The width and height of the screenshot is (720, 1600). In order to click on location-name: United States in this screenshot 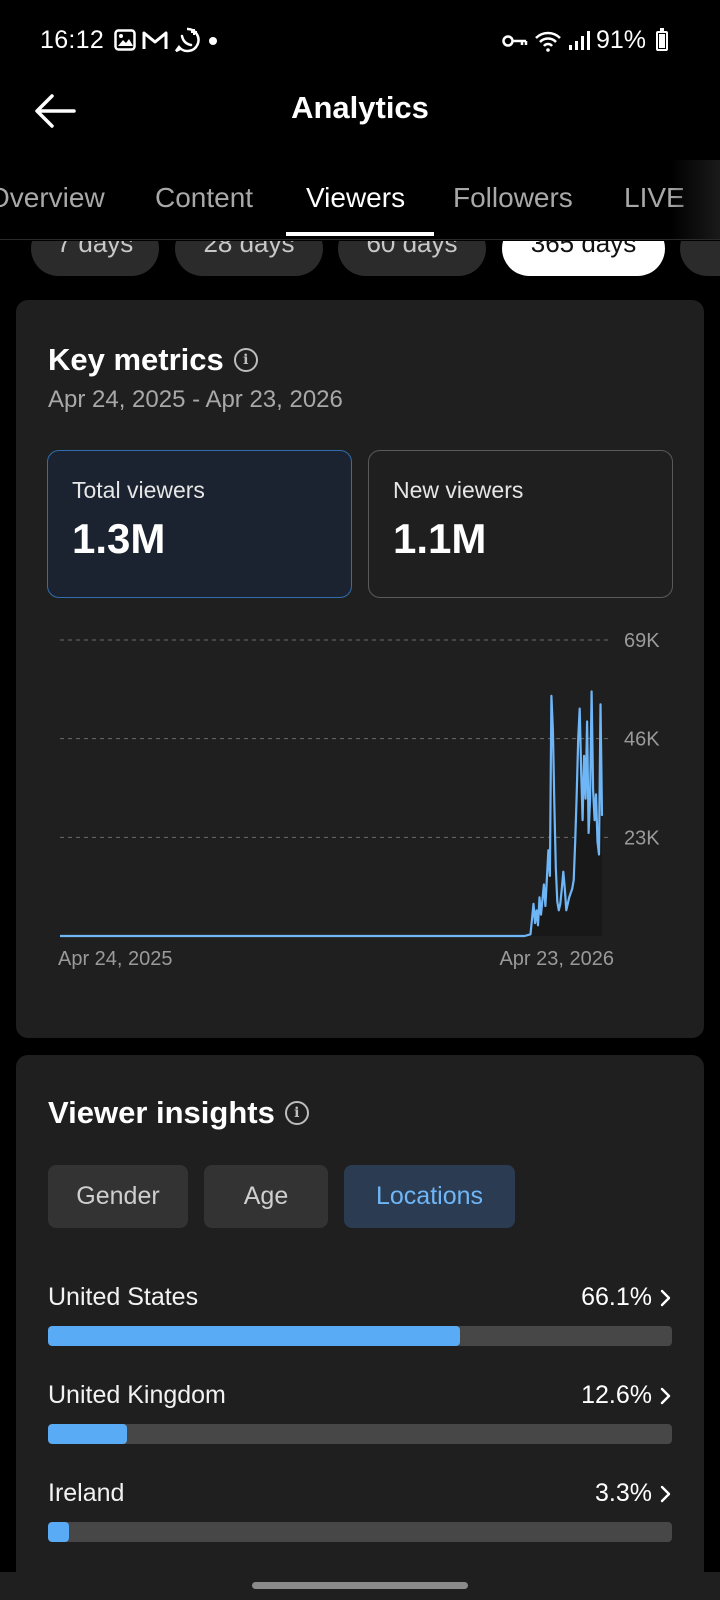, I will do `click(123, 1297)`.